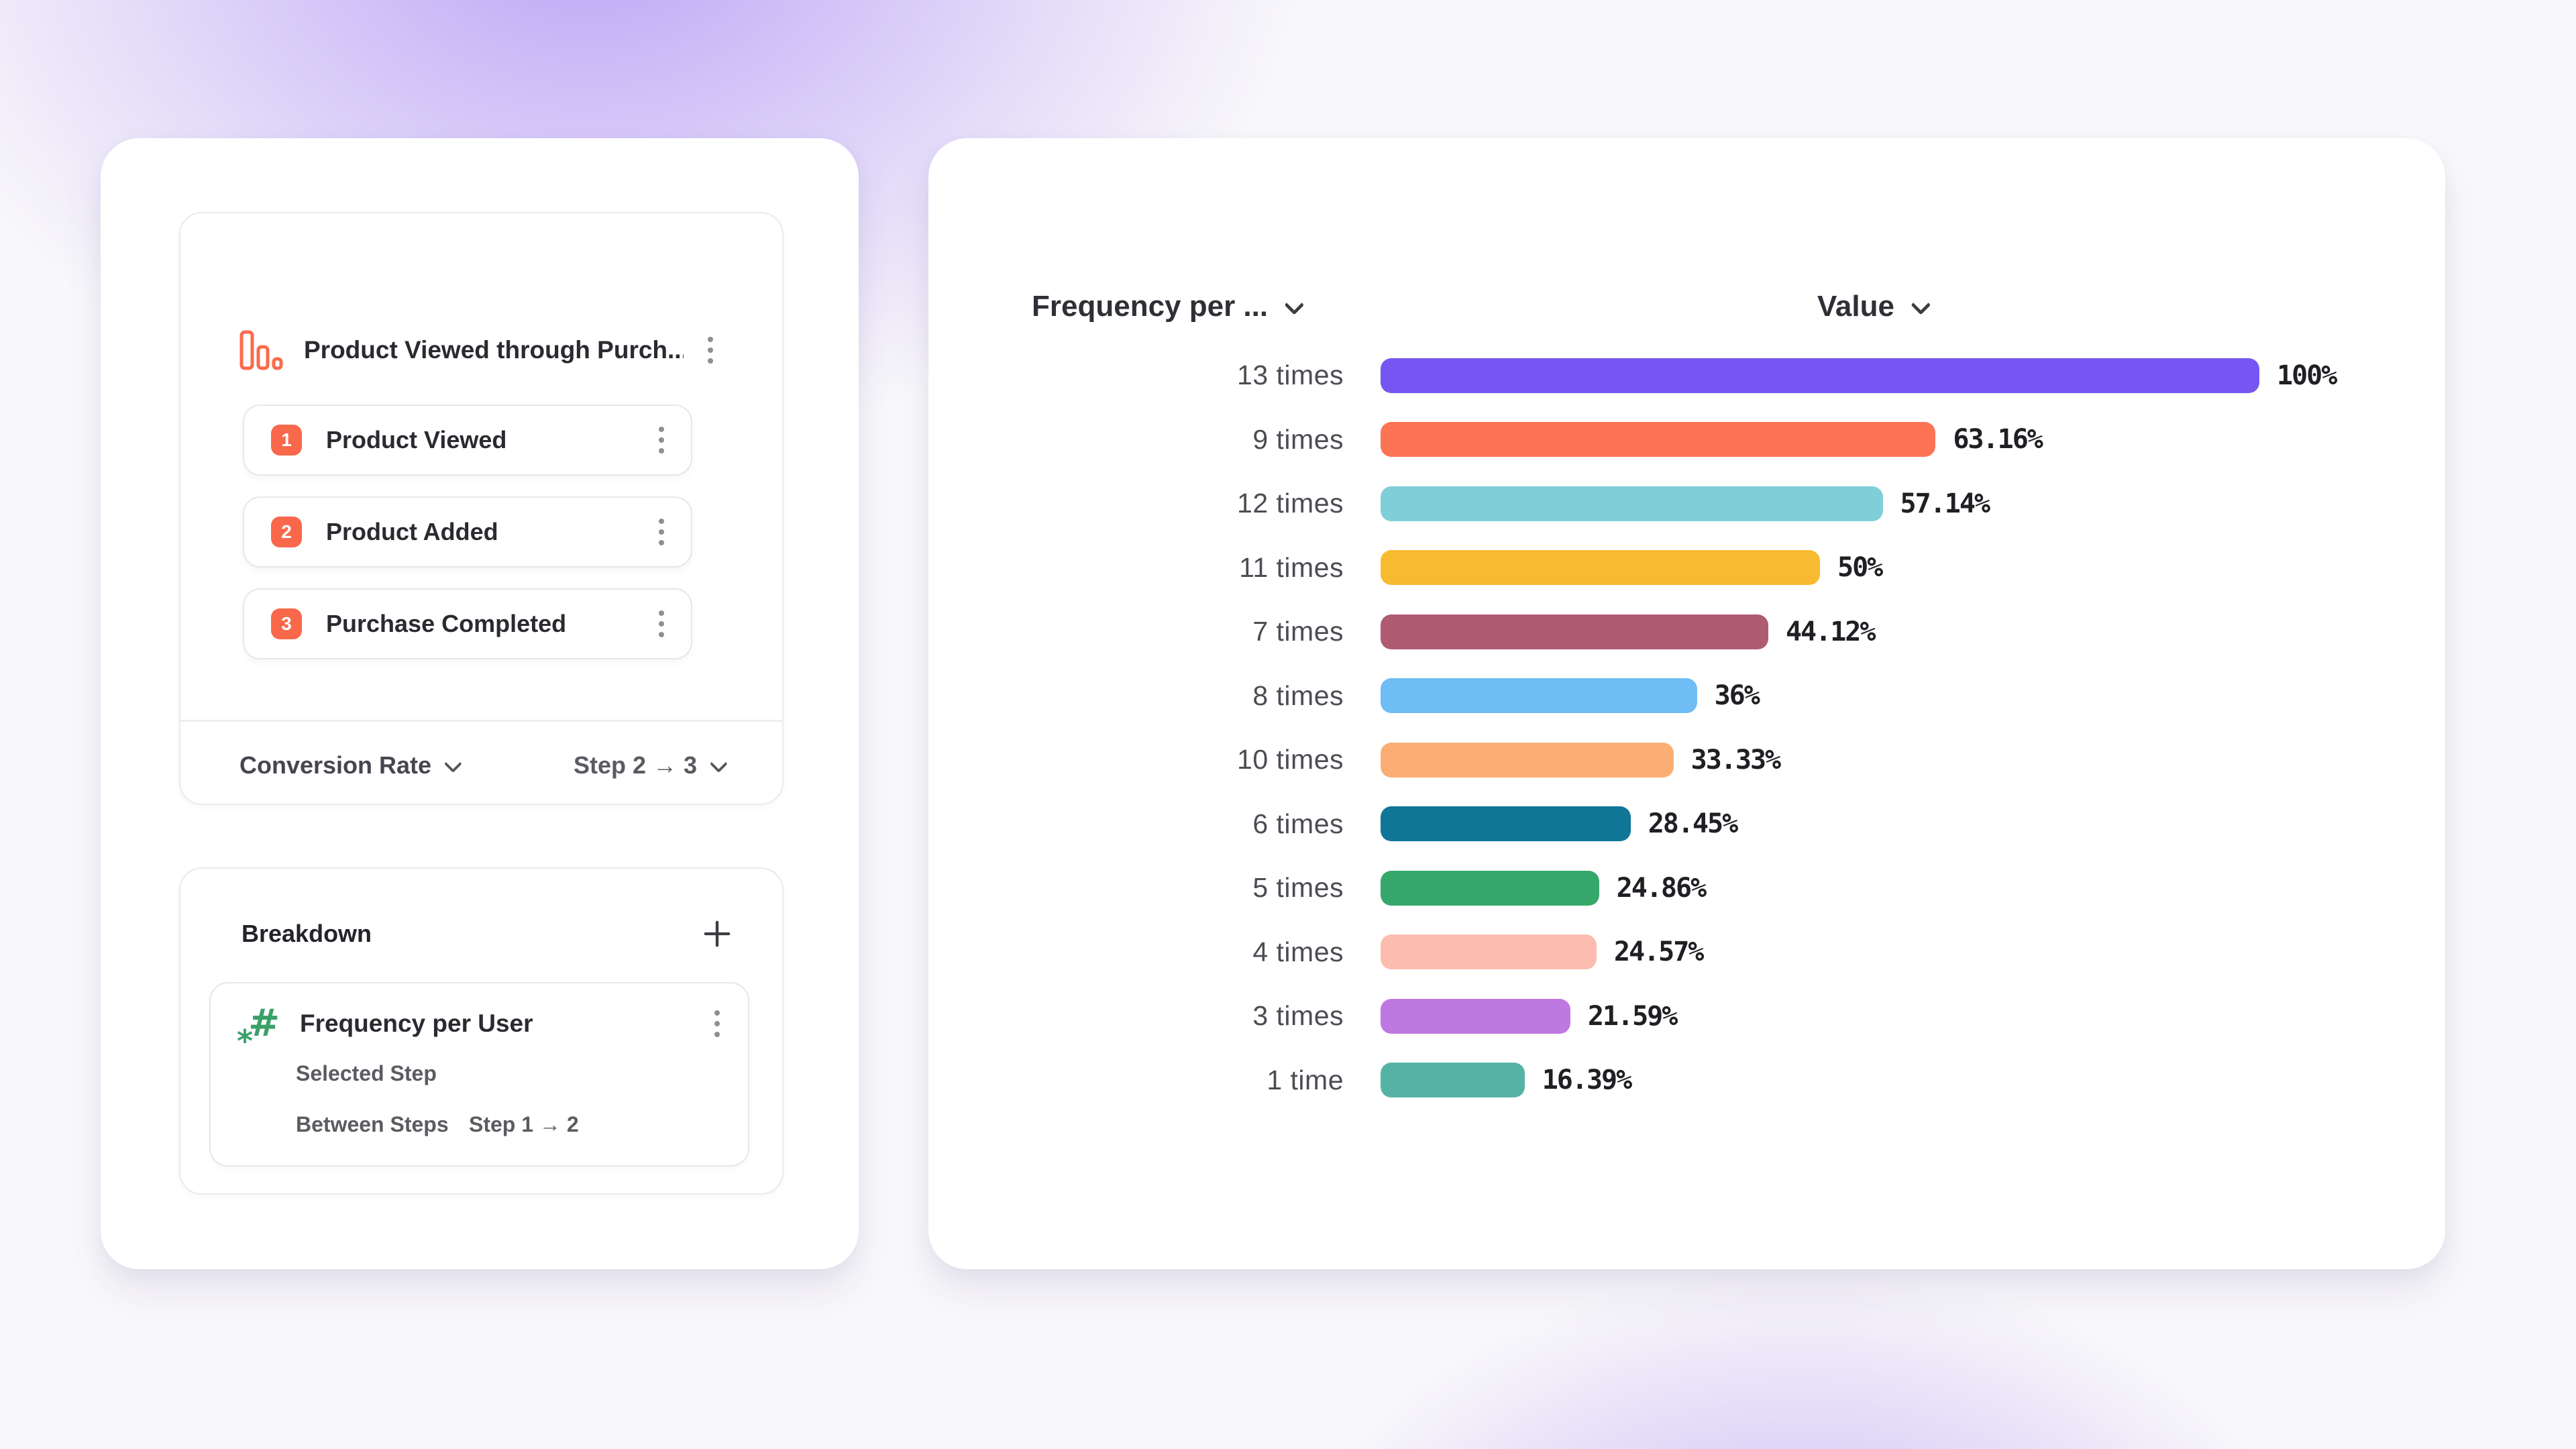 The width and height of the screenshot is (2576, 1449). What do you see at coordinates (1587, 1080) in the screenshot?
I see `bar-value-label: 16.39%` at bounding box center [1587, 1080].